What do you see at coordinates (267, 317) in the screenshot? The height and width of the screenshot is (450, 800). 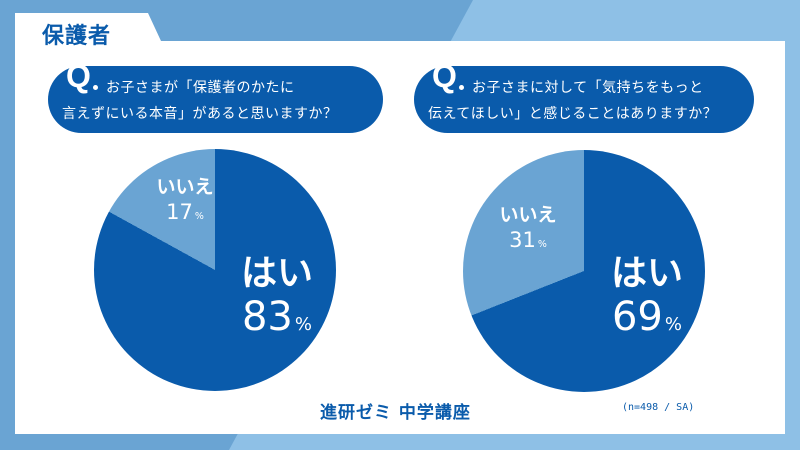 I see `pie-1-yes-value: 83` at bounding box center [267, 317].